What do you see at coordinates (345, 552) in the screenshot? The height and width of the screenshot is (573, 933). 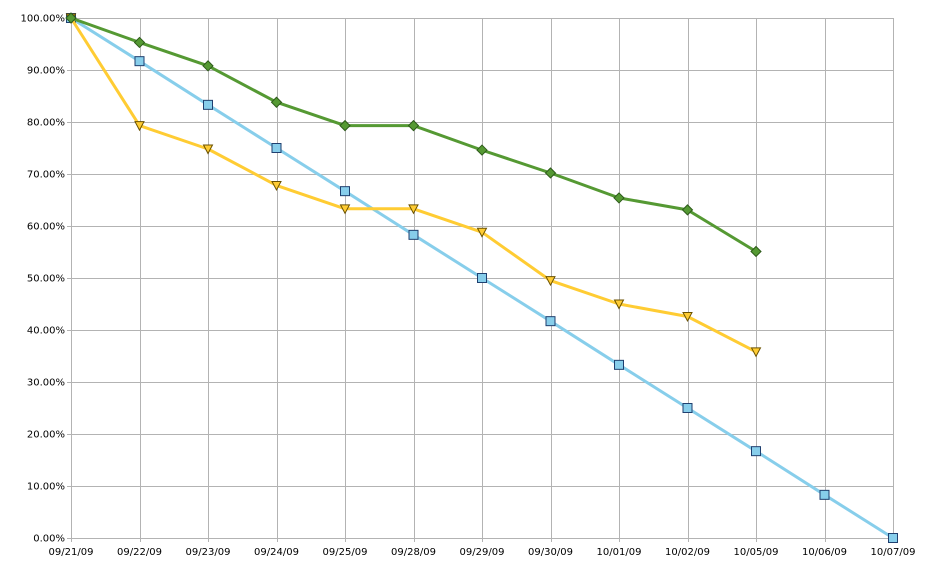 I see `x-tick-label: 09/25/09` at bounding box center [345, 552].